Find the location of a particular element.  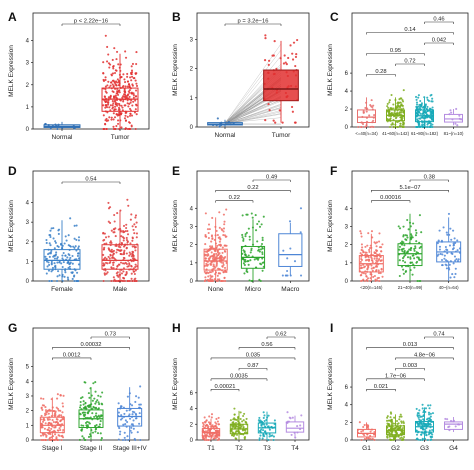

comparison-bracket: 0.73 is located at coordinates (110, 335).